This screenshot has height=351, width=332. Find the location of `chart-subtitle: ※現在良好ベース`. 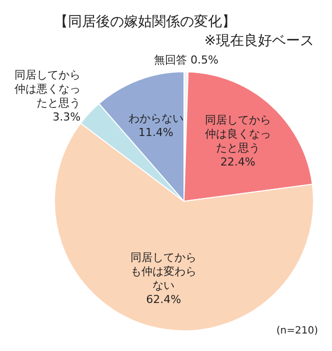

chart-subtitle: ※現在良好ベース is located at coordinates (259, 40).